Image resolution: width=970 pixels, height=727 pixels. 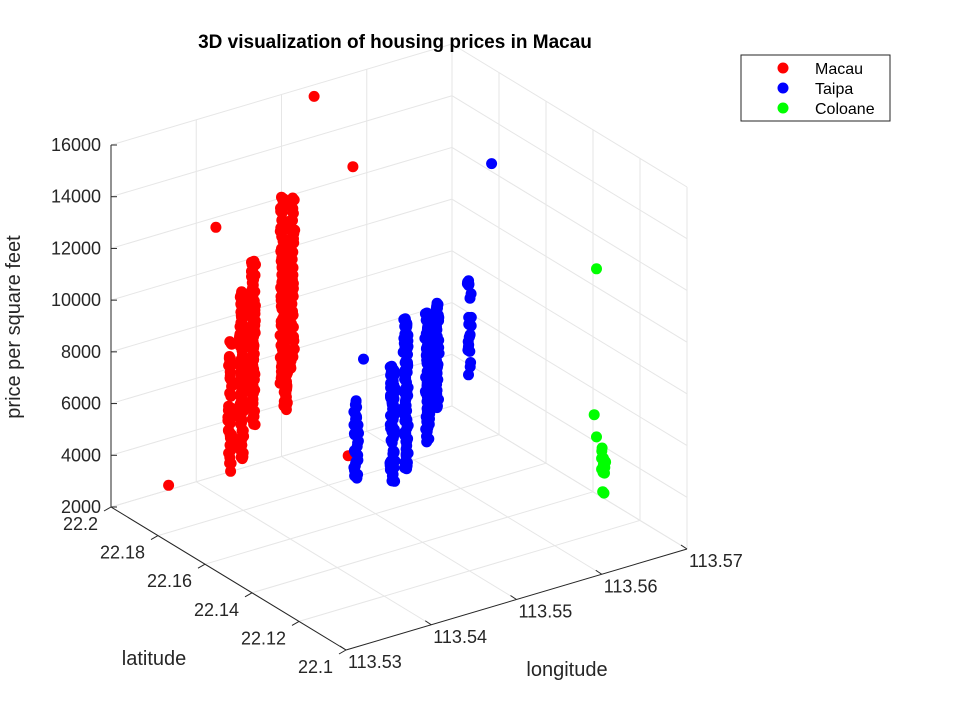 What do you see at coordinates (81, 352) in the screenshot?
I see `z-tick-label: 8000` at bounding box center [81, 352].